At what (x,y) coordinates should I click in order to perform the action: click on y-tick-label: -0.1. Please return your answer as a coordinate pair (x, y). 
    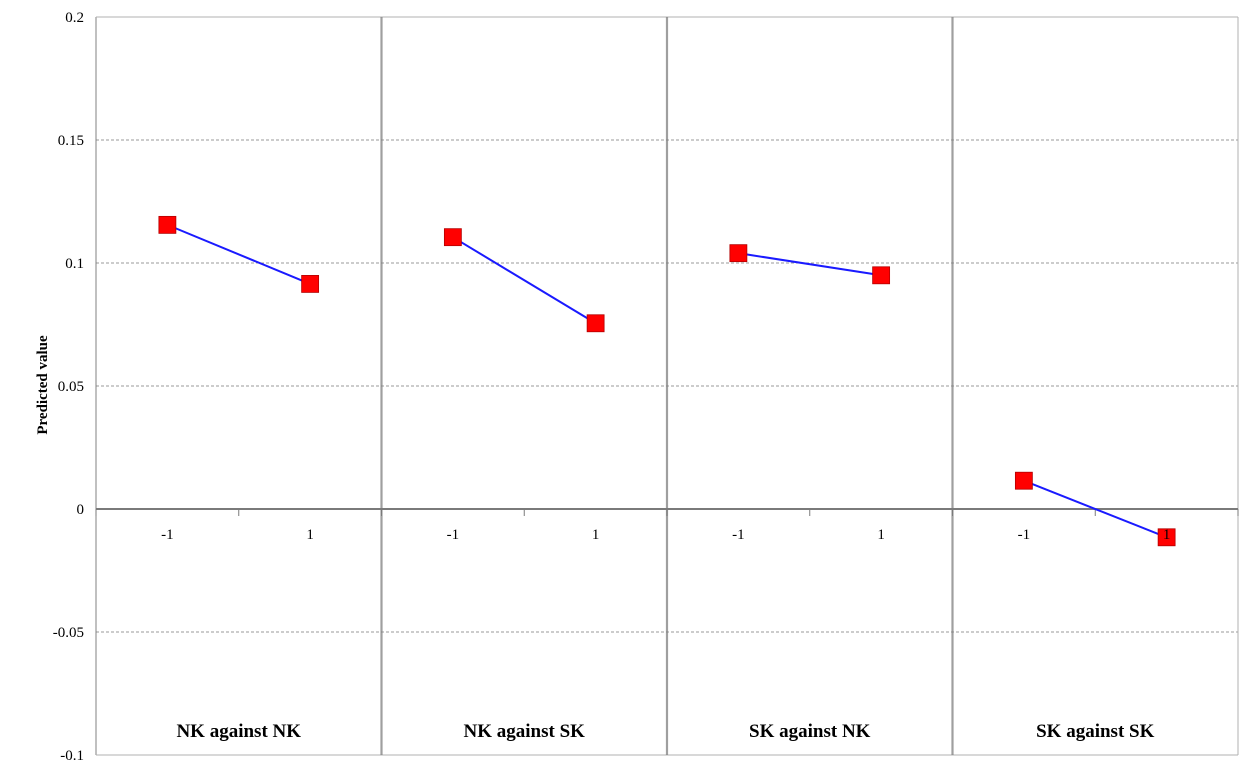
    Looking at the image, I should click on (72, 756).